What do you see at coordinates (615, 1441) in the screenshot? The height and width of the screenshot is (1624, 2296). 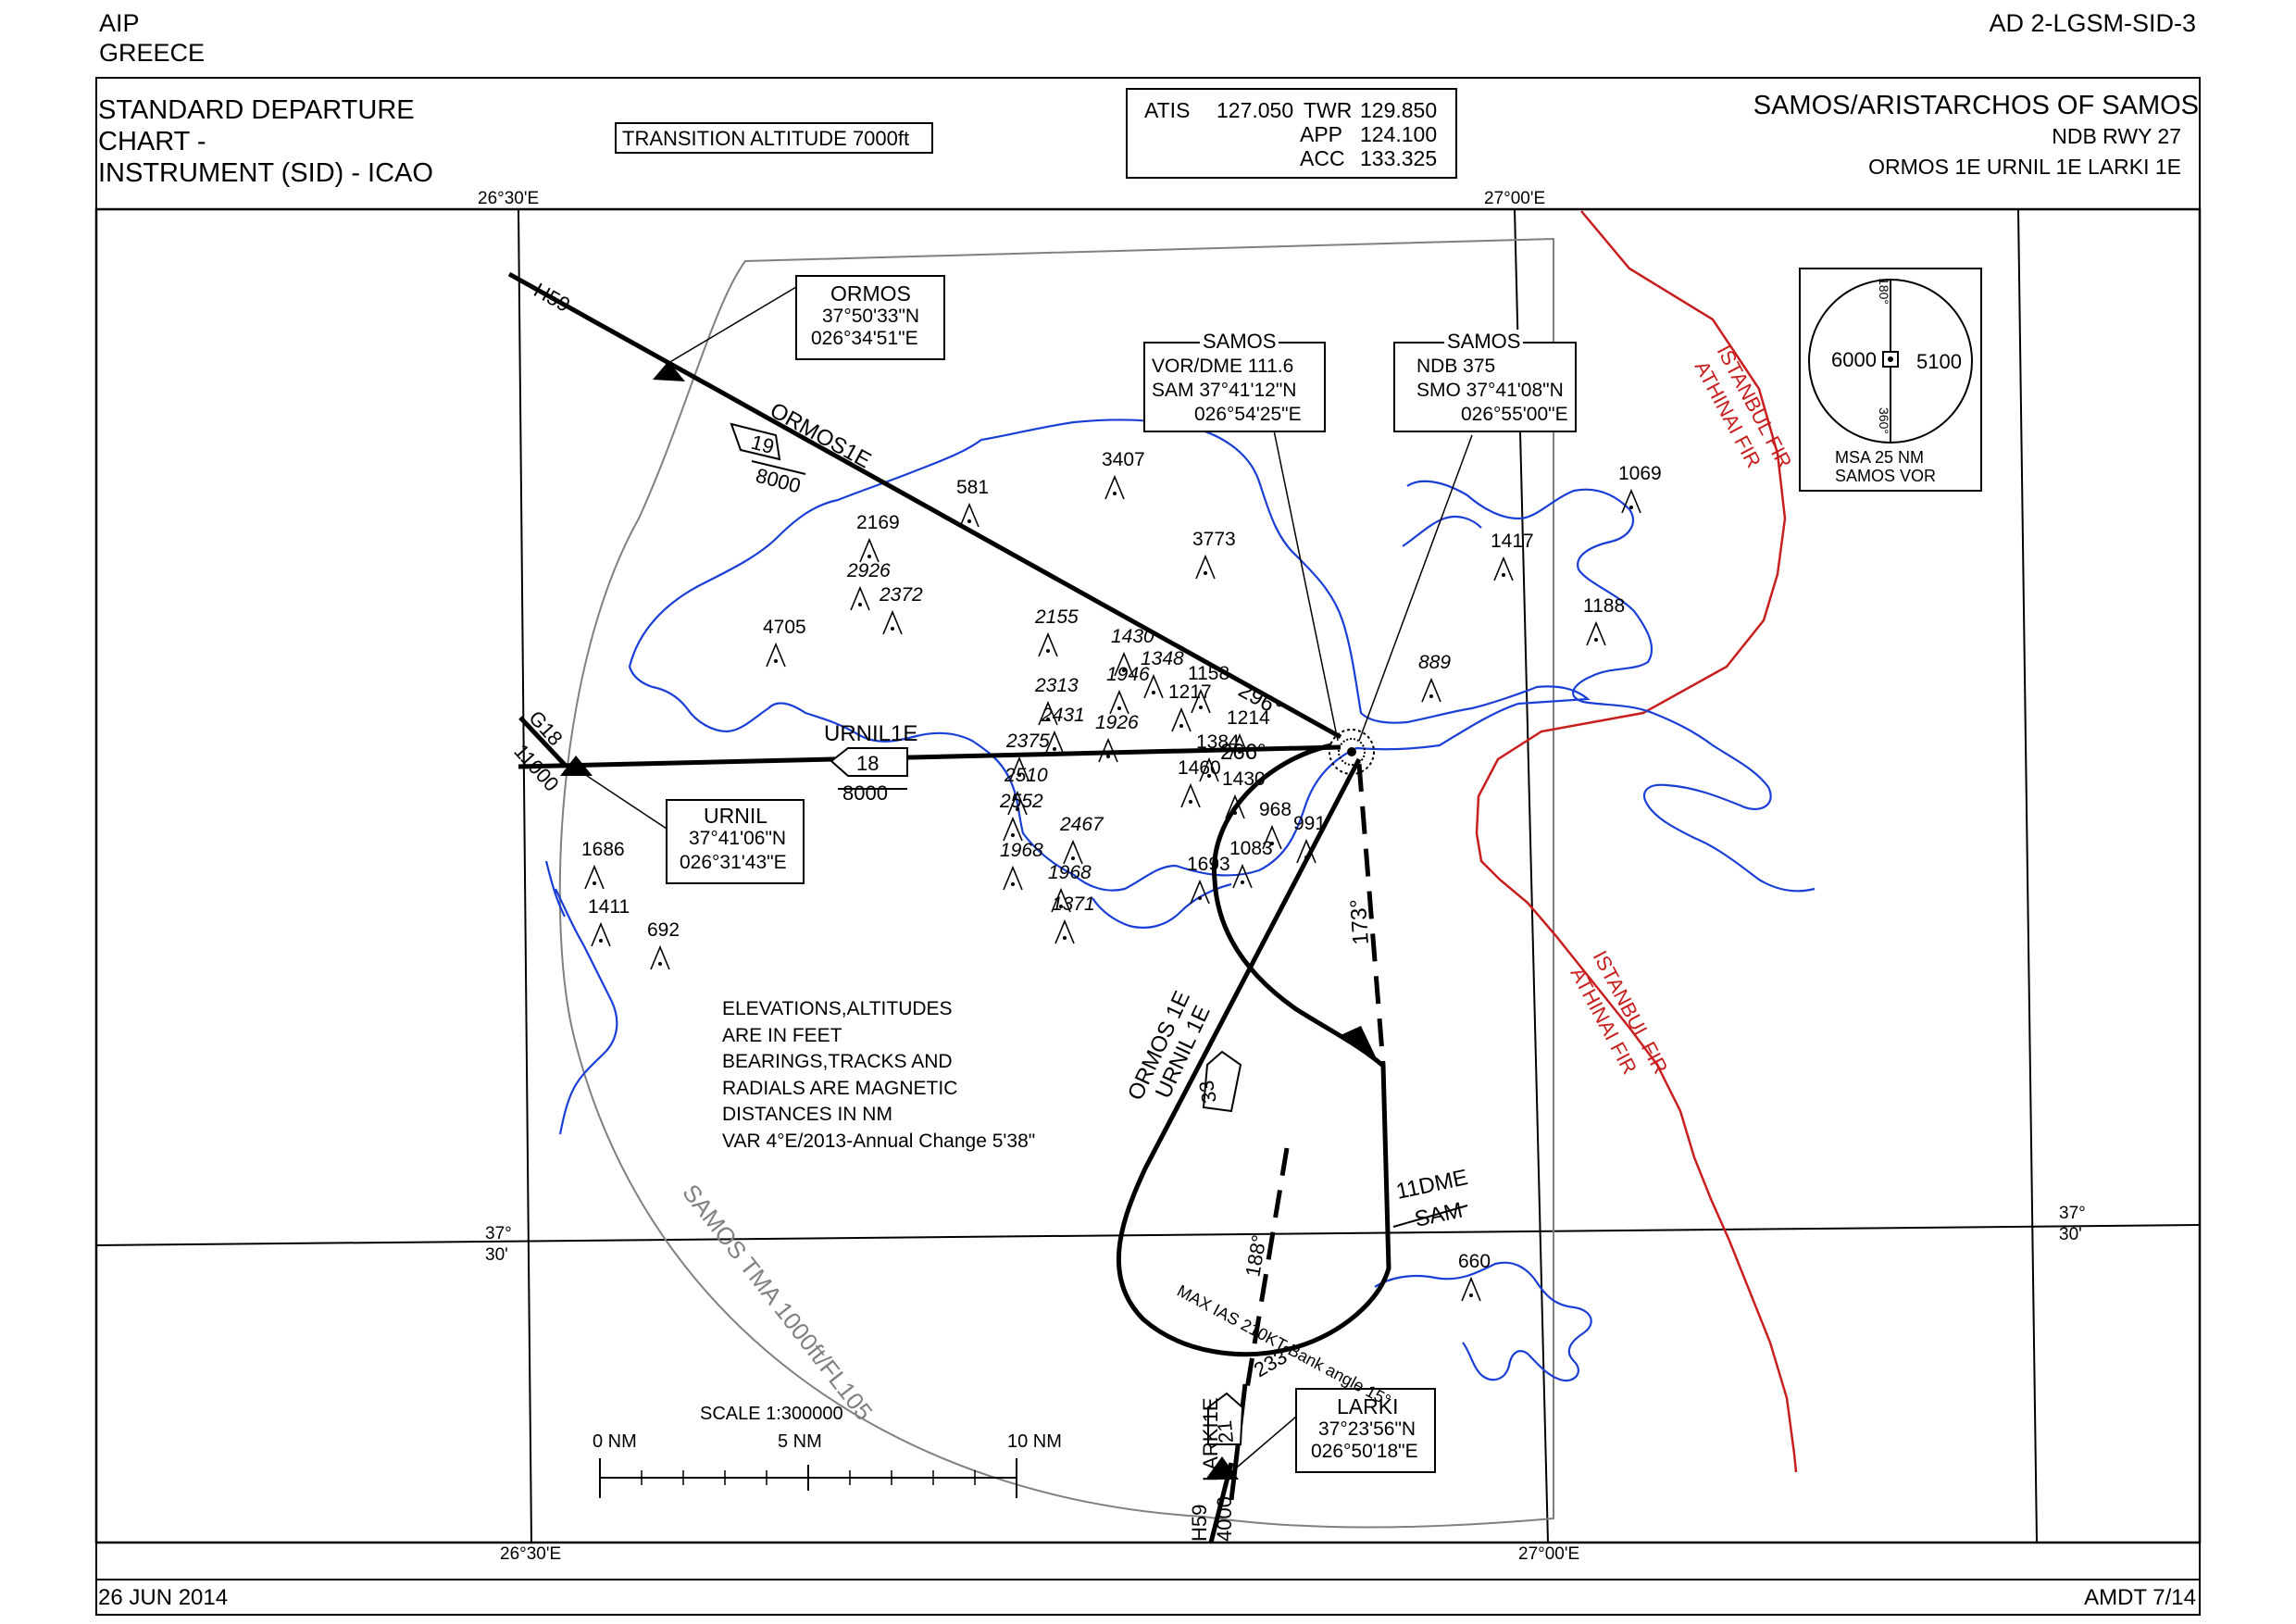 I see `scale-label-0: 0 NM` at bounding box center [615, 1441].